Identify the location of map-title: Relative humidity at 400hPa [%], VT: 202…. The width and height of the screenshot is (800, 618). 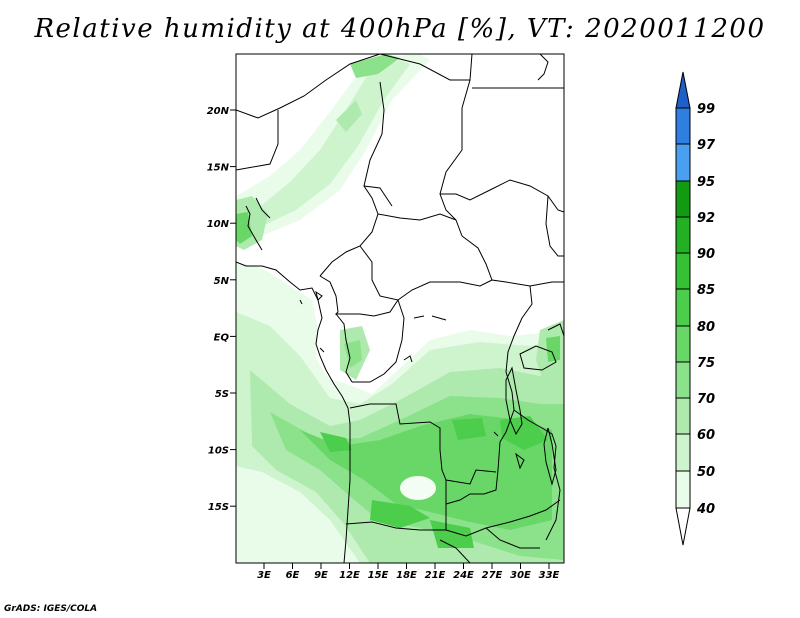
(400, 29).